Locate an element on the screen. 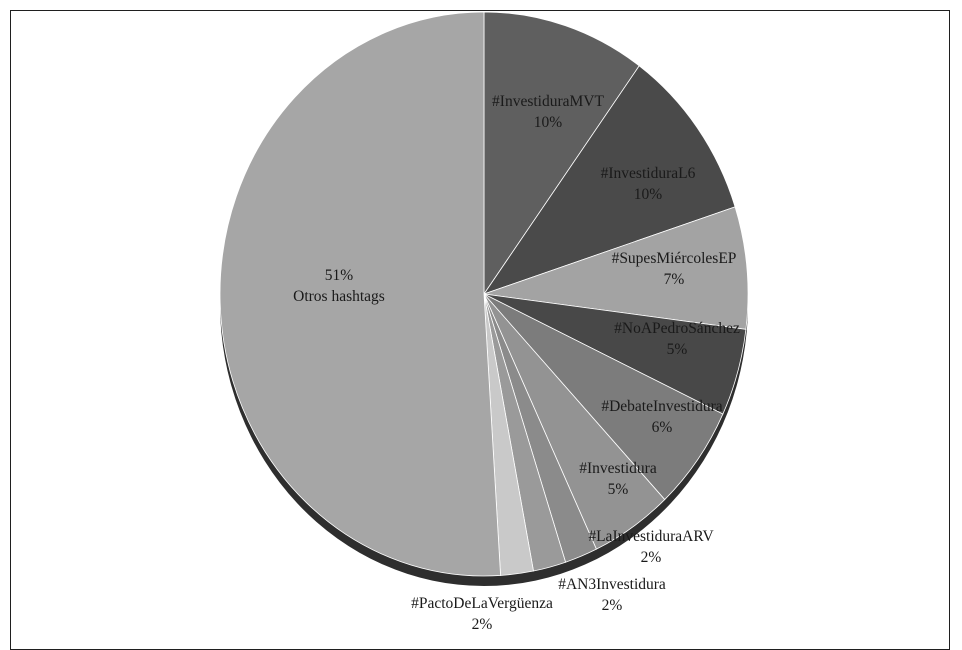 The image size is (962, 650). slice-percent: 7% is located at coordinates (674, 279).